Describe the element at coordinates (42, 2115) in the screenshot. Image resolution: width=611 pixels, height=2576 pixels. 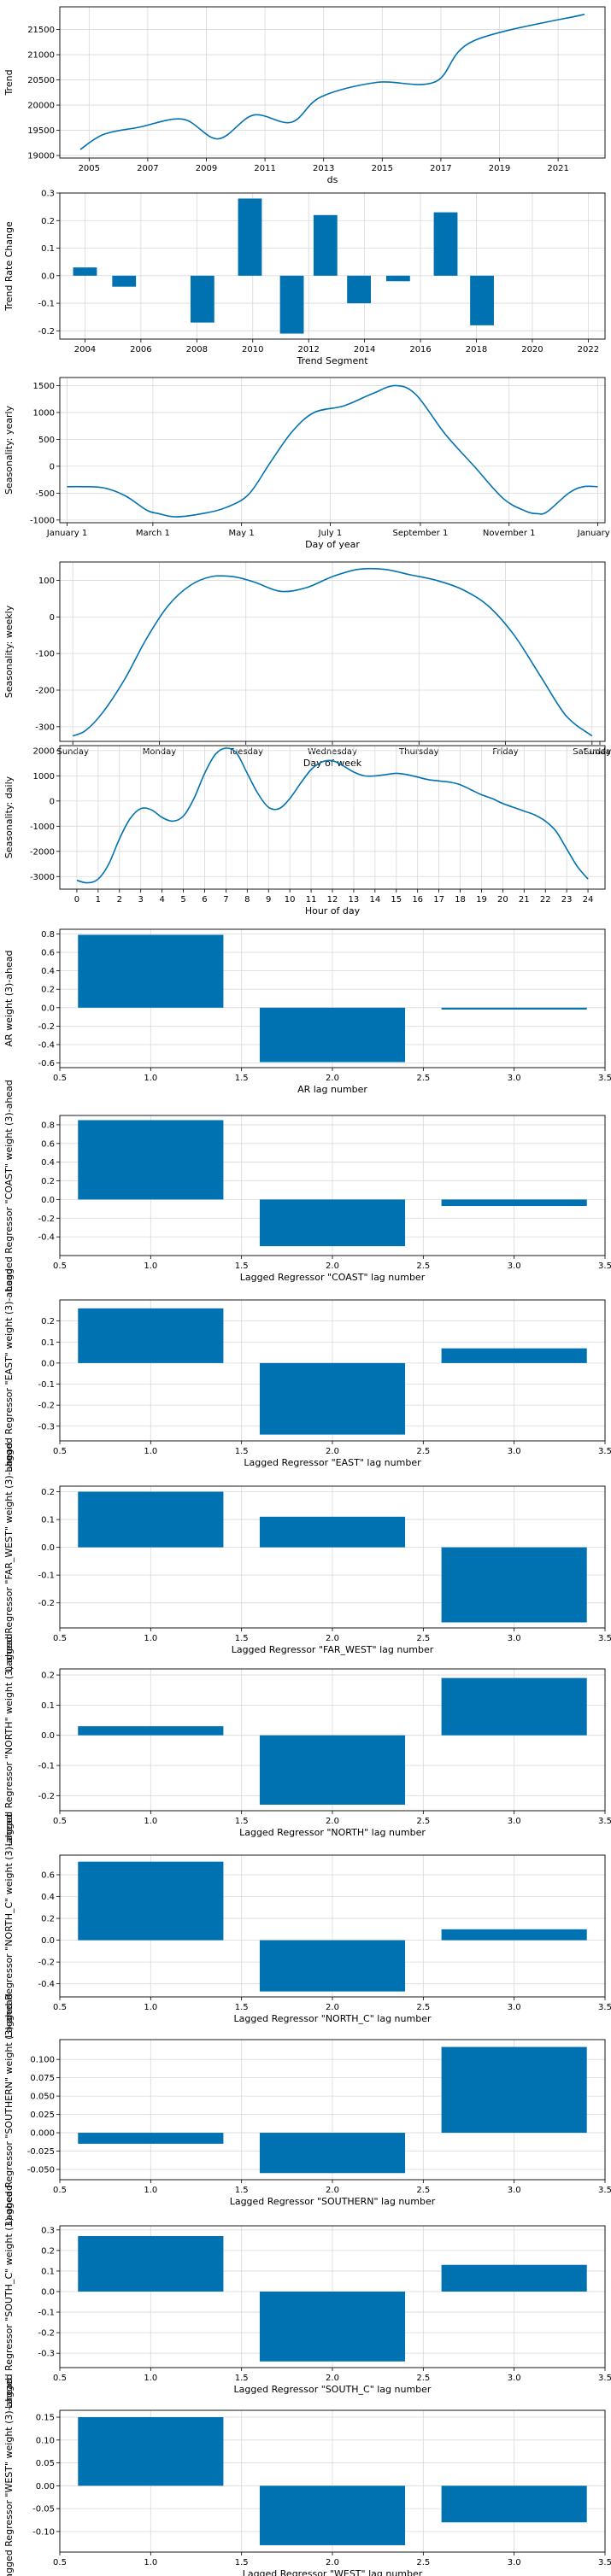
I see `y-tick-label: 0.025` at that location.